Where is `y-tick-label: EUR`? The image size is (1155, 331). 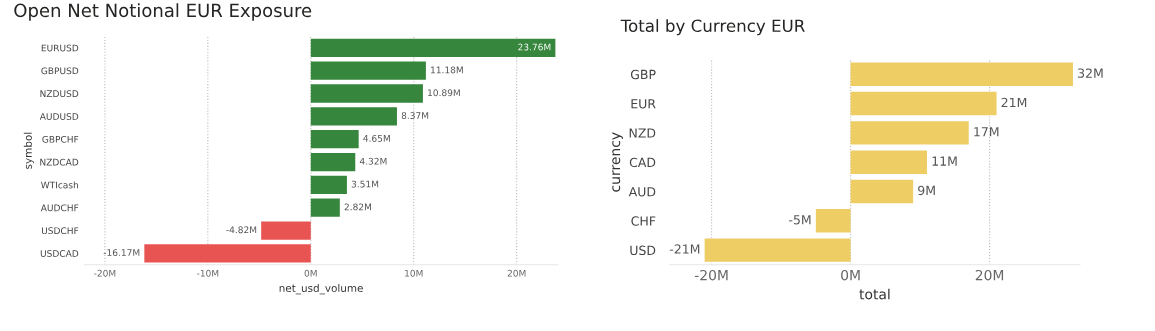
y-tick-label: EUR is located at coordinates (643, 104).